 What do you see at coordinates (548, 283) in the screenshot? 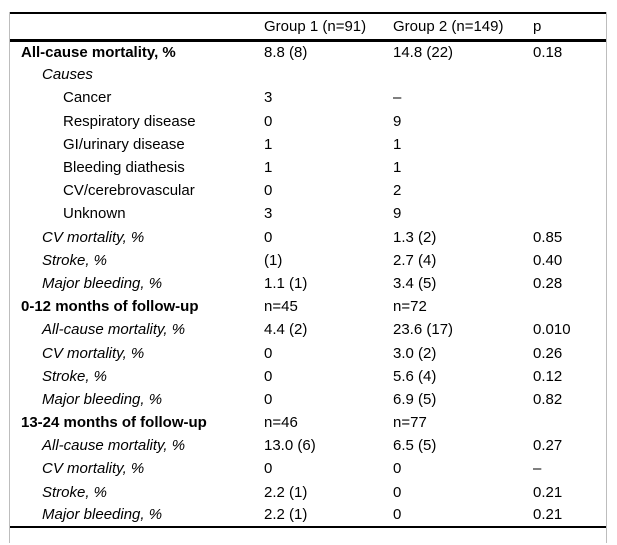
I see `p-value: 0.28` at bounding box center [548, 283].